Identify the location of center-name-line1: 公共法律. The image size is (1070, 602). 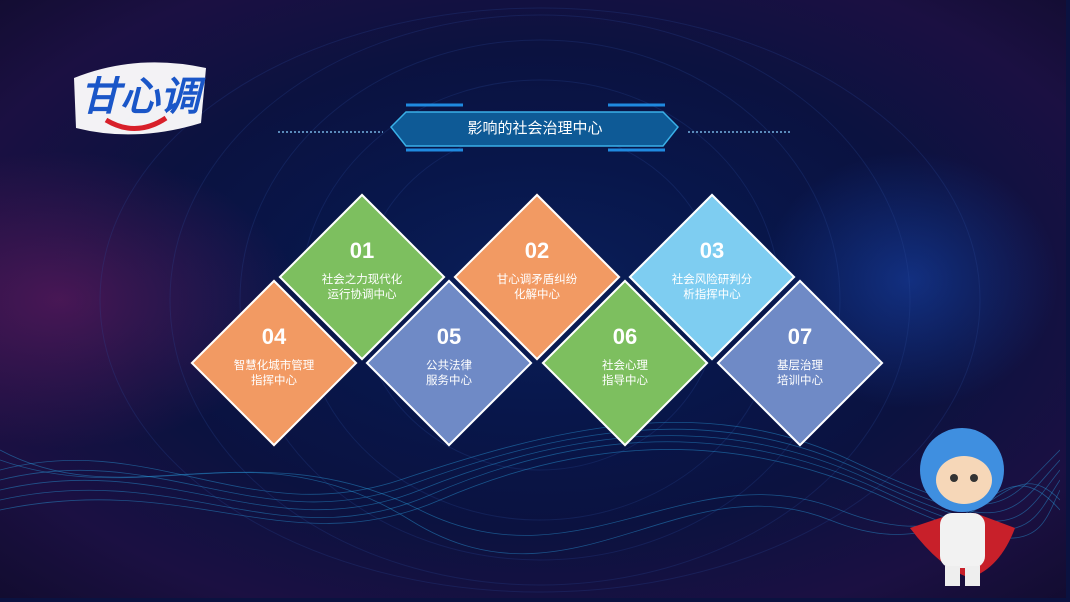
(449, 365).